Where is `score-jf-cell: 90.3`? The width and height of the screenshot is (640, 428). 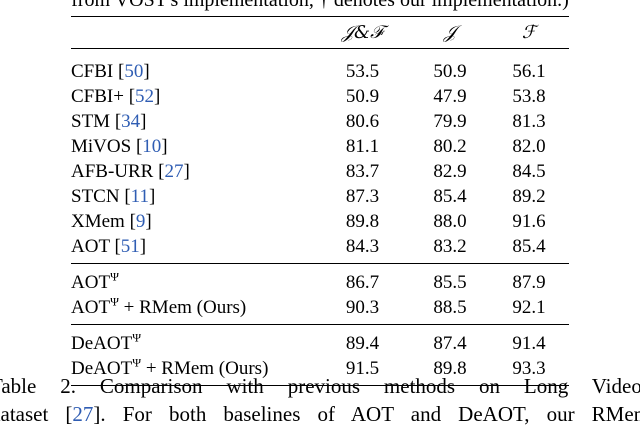 score-jf-cell: 90.3 is located at coordinates (362, 310).